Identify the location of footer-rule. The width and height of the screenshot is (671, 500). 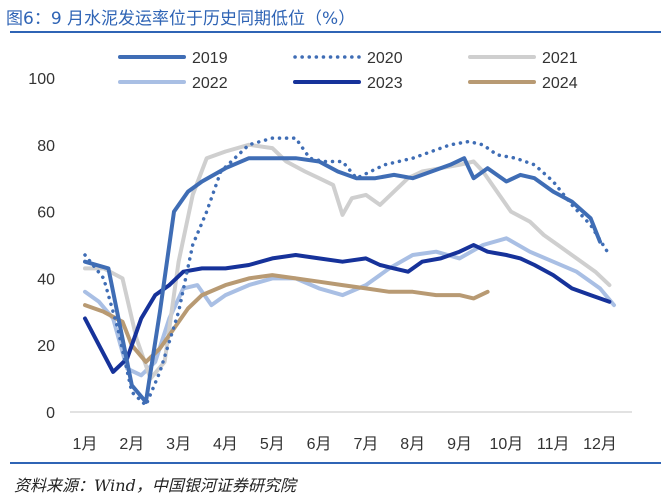
(335, 463).